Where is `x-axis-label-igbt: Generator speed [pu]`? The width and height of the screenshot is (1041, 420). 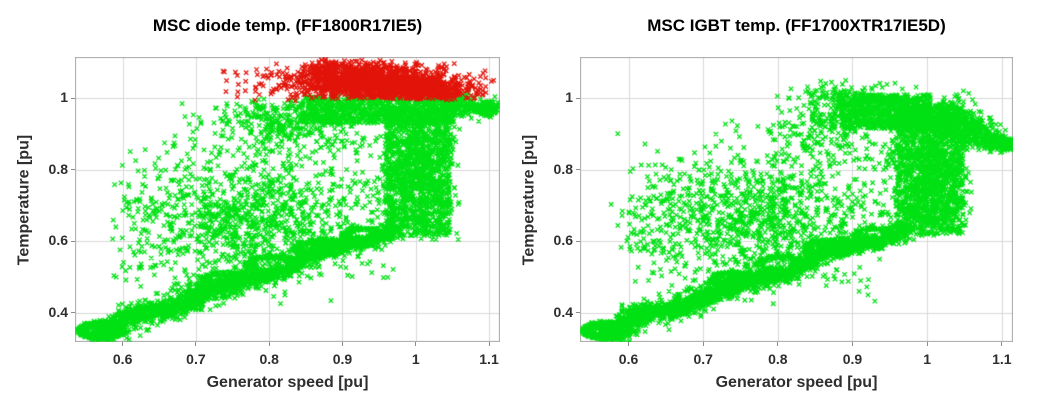 x-axis-label-igbt: Generator speed [pu] is located at coordinates (796, 382).